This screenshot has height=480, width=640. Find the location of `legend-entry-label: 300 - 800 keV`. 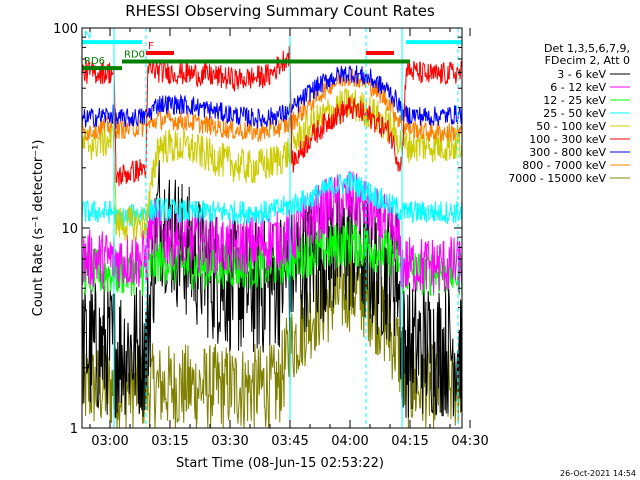

legend-entry-label: 300 - 800 keV is located at coordinates (567, 152).